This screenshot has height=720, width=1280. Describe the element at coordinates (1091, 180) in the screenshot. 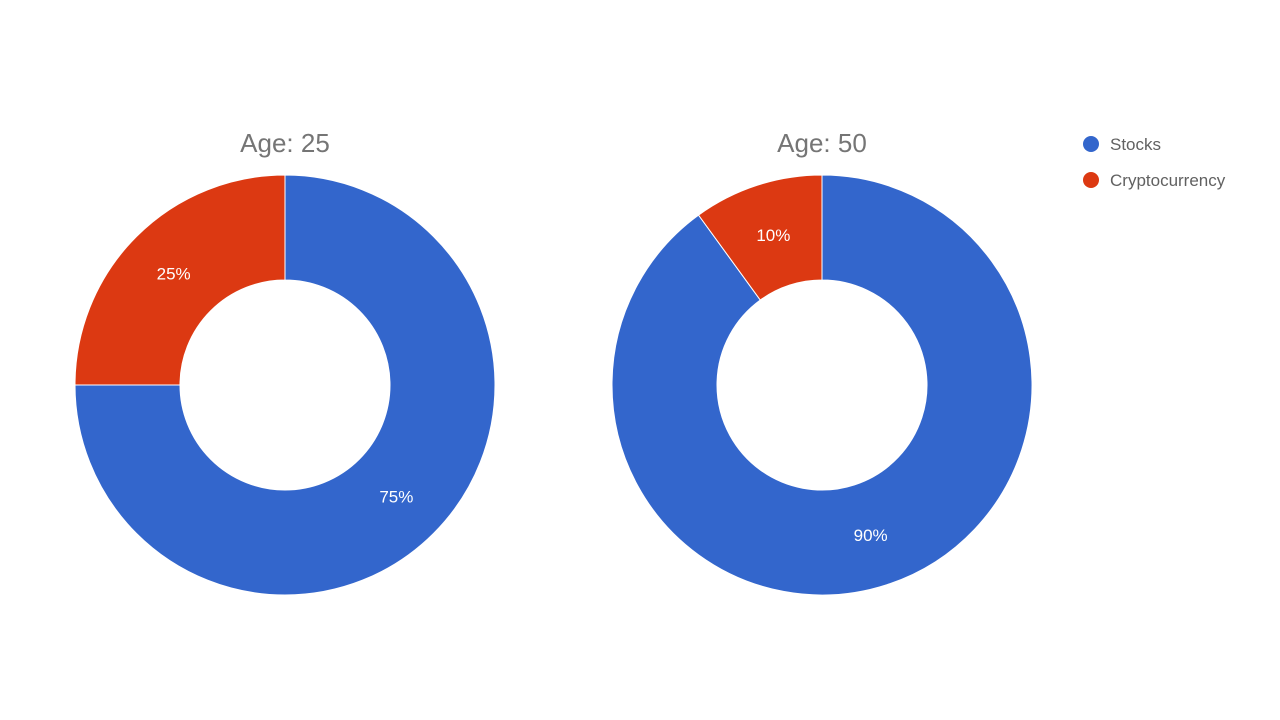

I see `legend-marker-cryptocurrency` at that location.